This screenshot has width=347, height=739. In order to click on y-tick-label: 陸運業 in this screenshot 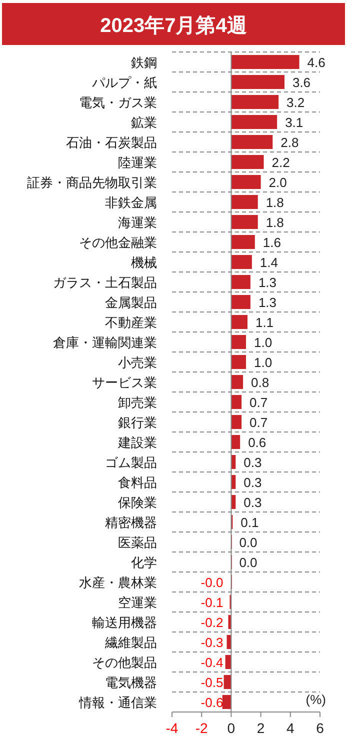, I will do `click(137, 162)`.